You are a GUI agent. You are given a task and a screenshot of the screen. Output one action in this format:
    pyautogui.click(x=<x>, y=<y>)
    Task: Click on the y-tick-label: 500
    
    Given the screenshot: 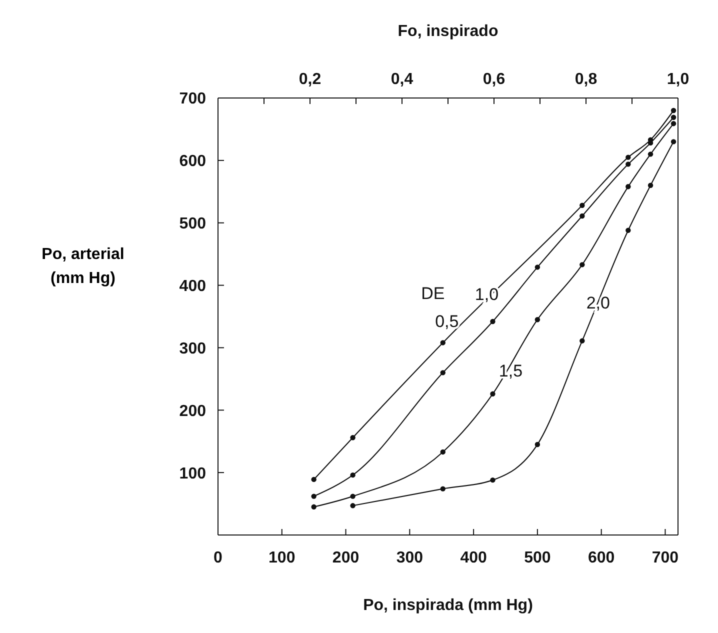 What is the action you would take?
    pyautogui.click(x=192, y=224)
    